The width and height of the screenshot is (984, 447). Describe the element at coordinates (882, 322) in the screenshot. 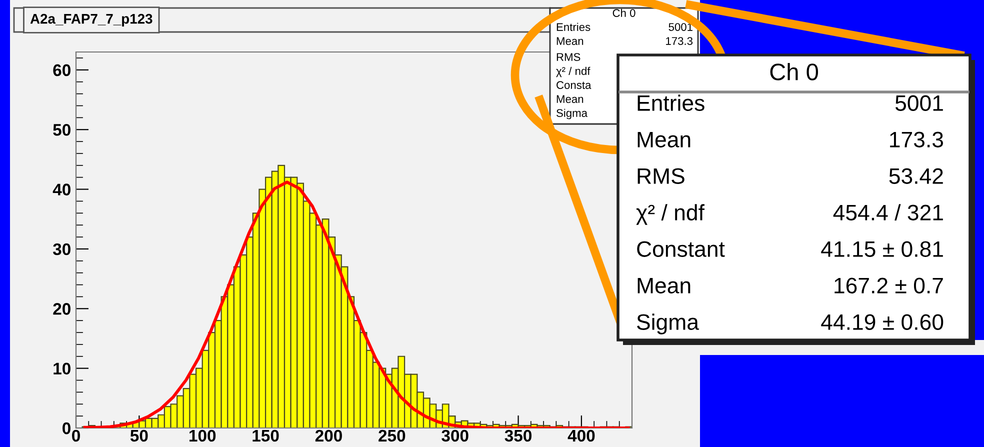

I see `text: 44.19 ± 0.60` at that location.